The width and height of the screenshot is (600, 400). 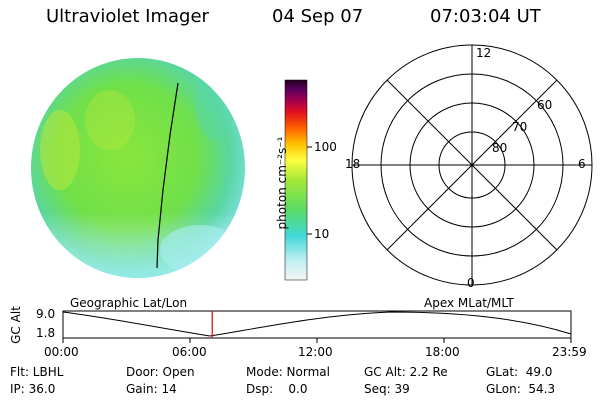 What do you see at coordinates (288, 372) in the screenshot?
I see `info-mode: Mode: Normal` at bounding box center [288, 372].